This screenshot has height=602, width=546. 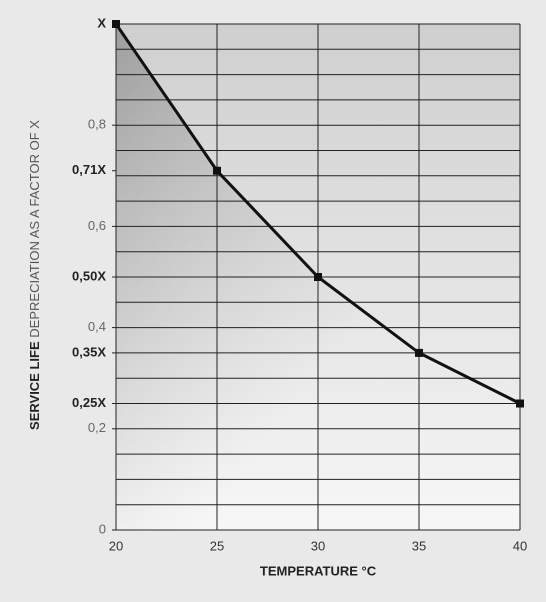 What do you see at coordinates (97, 427) in the screenshot?
I see `y-tick-label: 0,2` at bounding box center [97, 427].